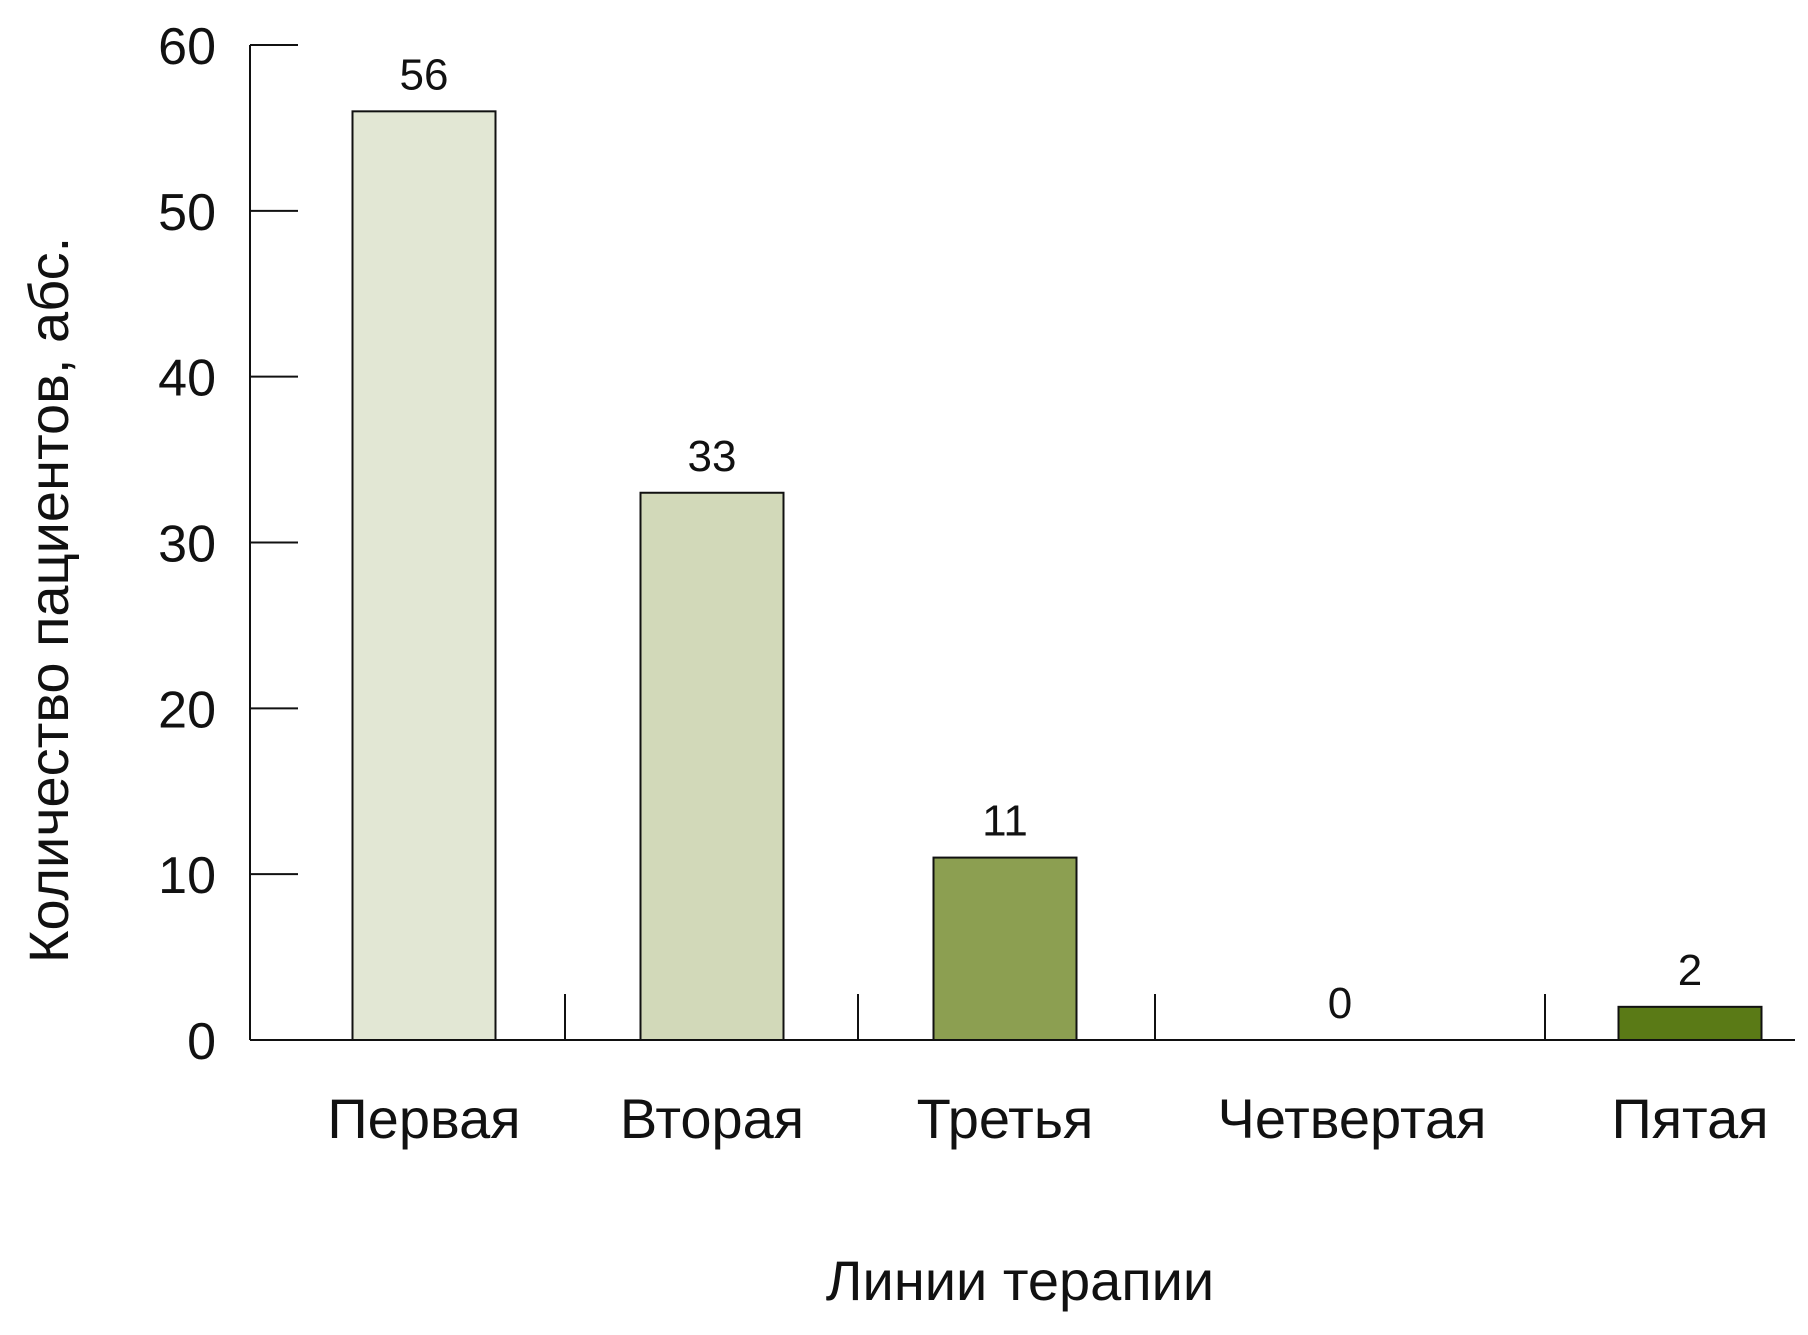 The height and width of the screenshot is (1335, 1808). I want to click on data-label: 33, so click(712, 456).